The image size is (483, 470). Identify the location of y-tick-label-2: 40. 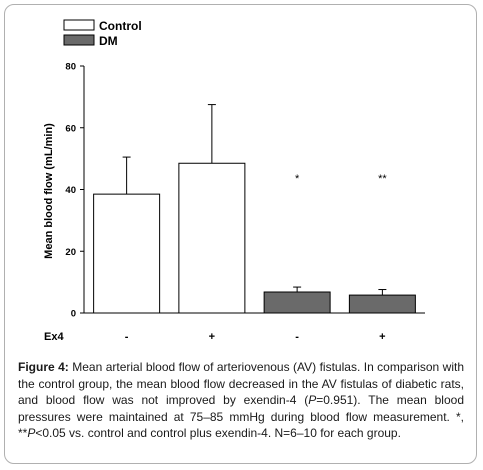
(70, 190).